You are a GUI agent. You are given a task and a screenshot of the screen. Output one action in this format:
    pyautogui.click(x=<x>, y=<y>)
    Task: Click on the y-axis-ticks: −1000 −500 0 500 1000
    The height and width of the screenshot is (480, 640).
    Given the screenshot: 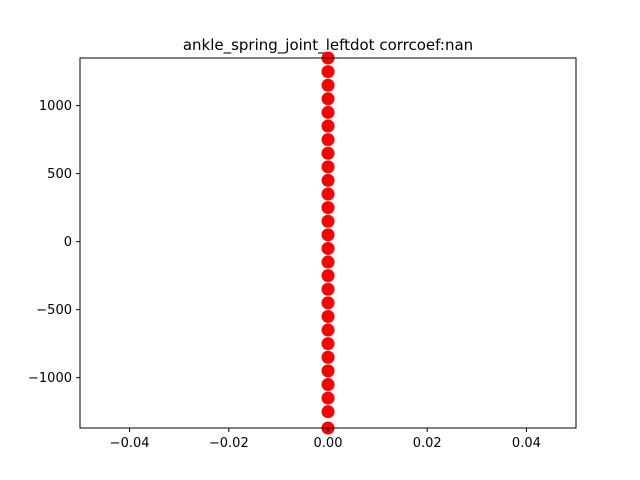 What is the action you would take?
    pyautogui.click(x=54, y=242)
    